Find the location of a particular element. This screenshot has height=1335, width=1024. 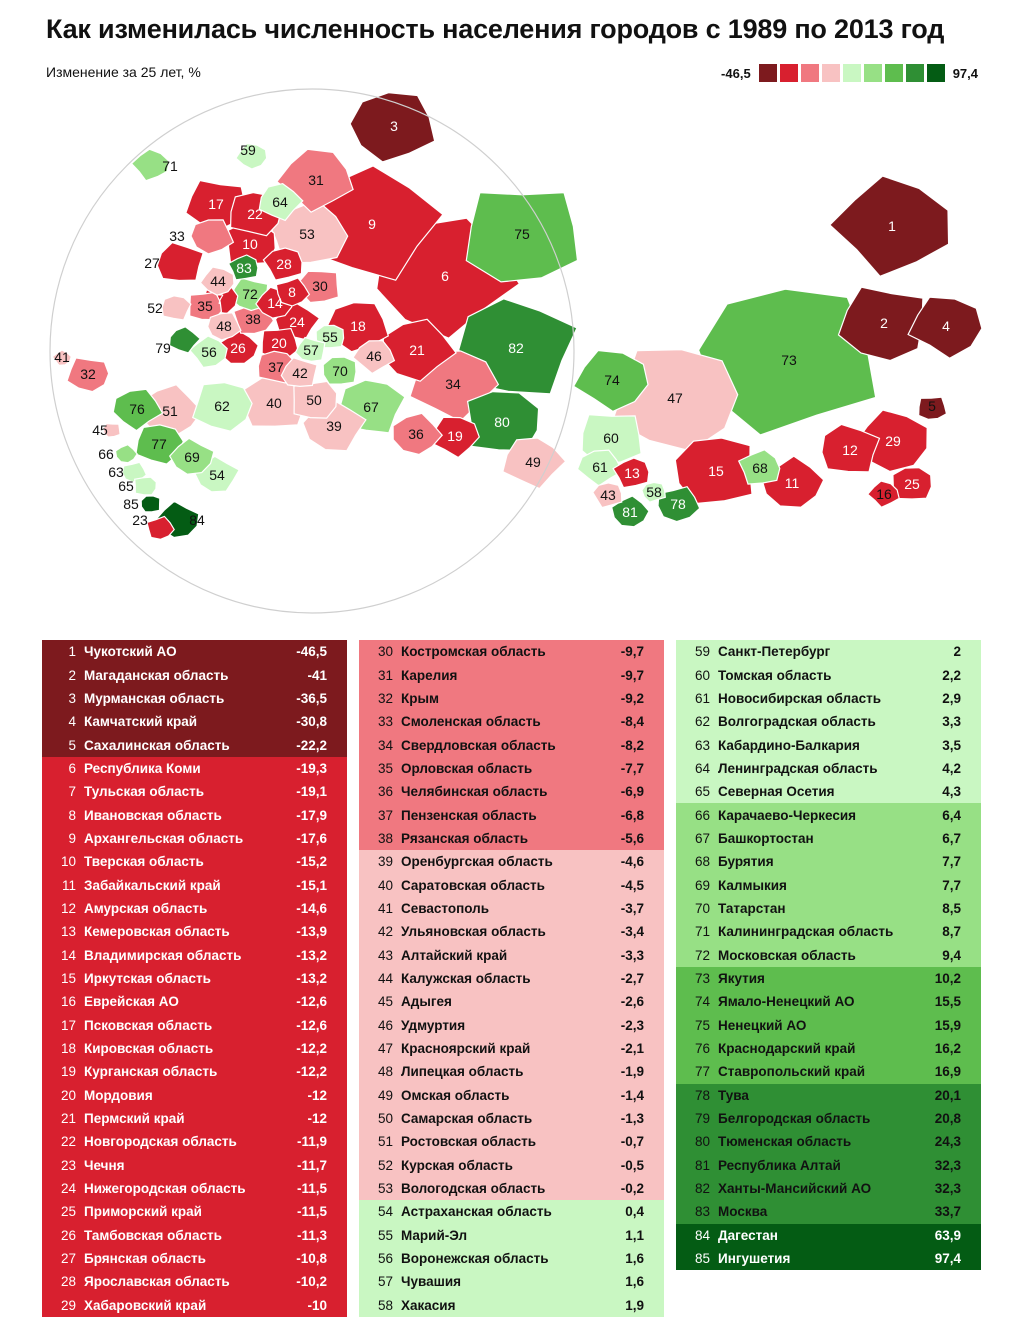

table-row: 61 Новосибирская область 2,9 is located at coordinates (828, 698).